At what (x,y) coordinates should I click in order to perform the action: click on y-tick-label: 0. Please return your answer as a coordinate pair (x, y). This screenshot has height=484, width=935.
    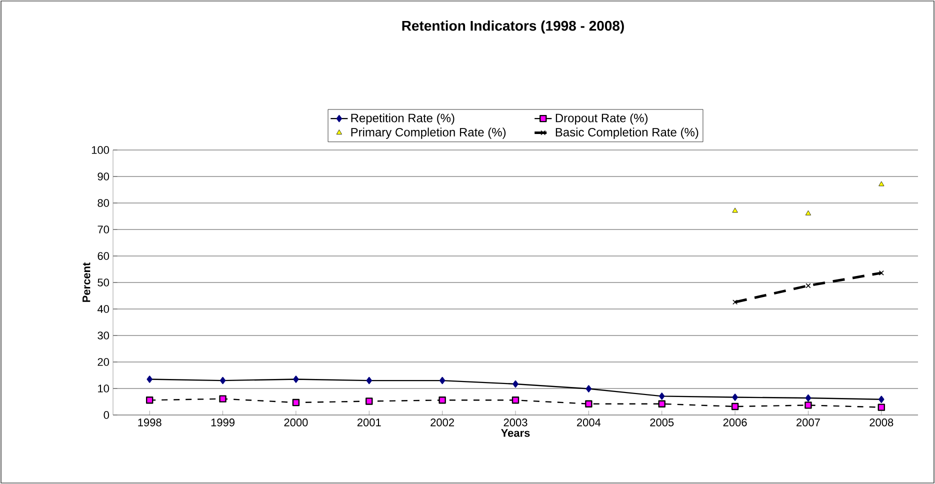
    Looking at the image, I should click on (107, 415).